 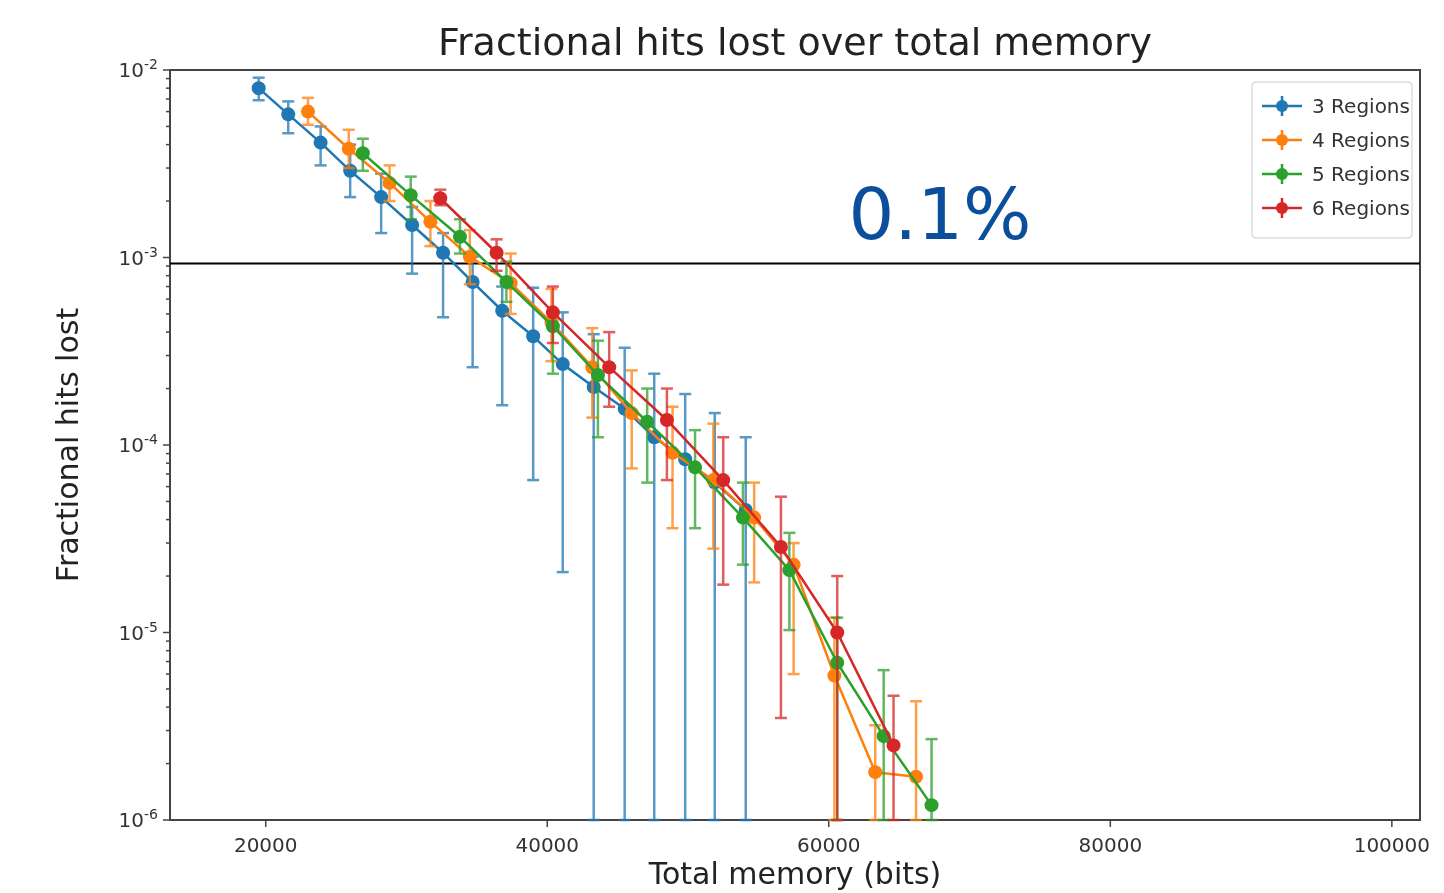 I want to click on legend-label: 6 Regions, so click(x=1361, y=208).